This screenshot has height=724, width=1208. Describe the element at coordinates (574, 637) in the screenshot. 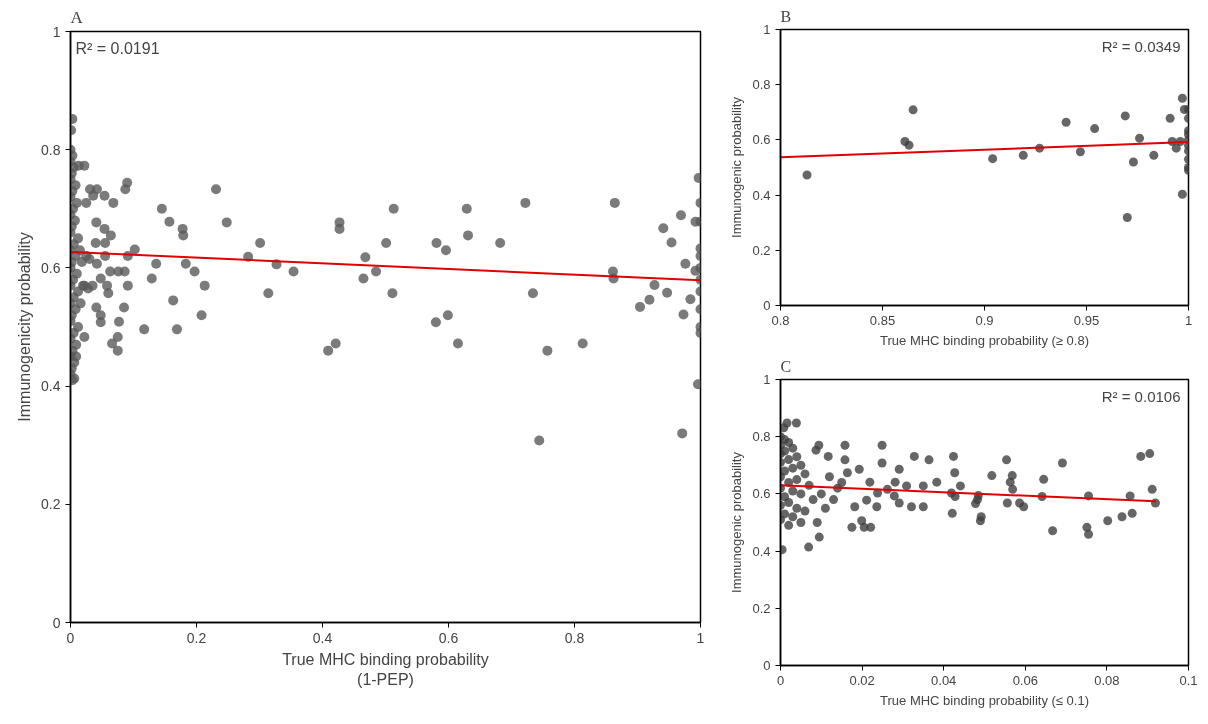

I see `x-tick-label: 0.8` at that location.